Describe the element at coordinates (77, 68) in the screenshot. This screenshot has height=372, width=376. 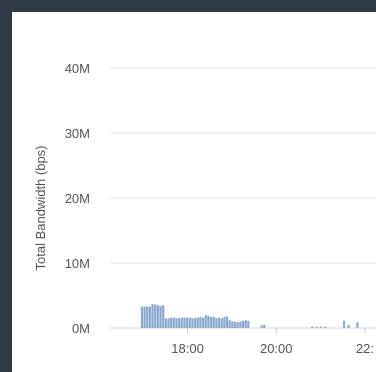
I see `y-tick-label: 40M` at that location.